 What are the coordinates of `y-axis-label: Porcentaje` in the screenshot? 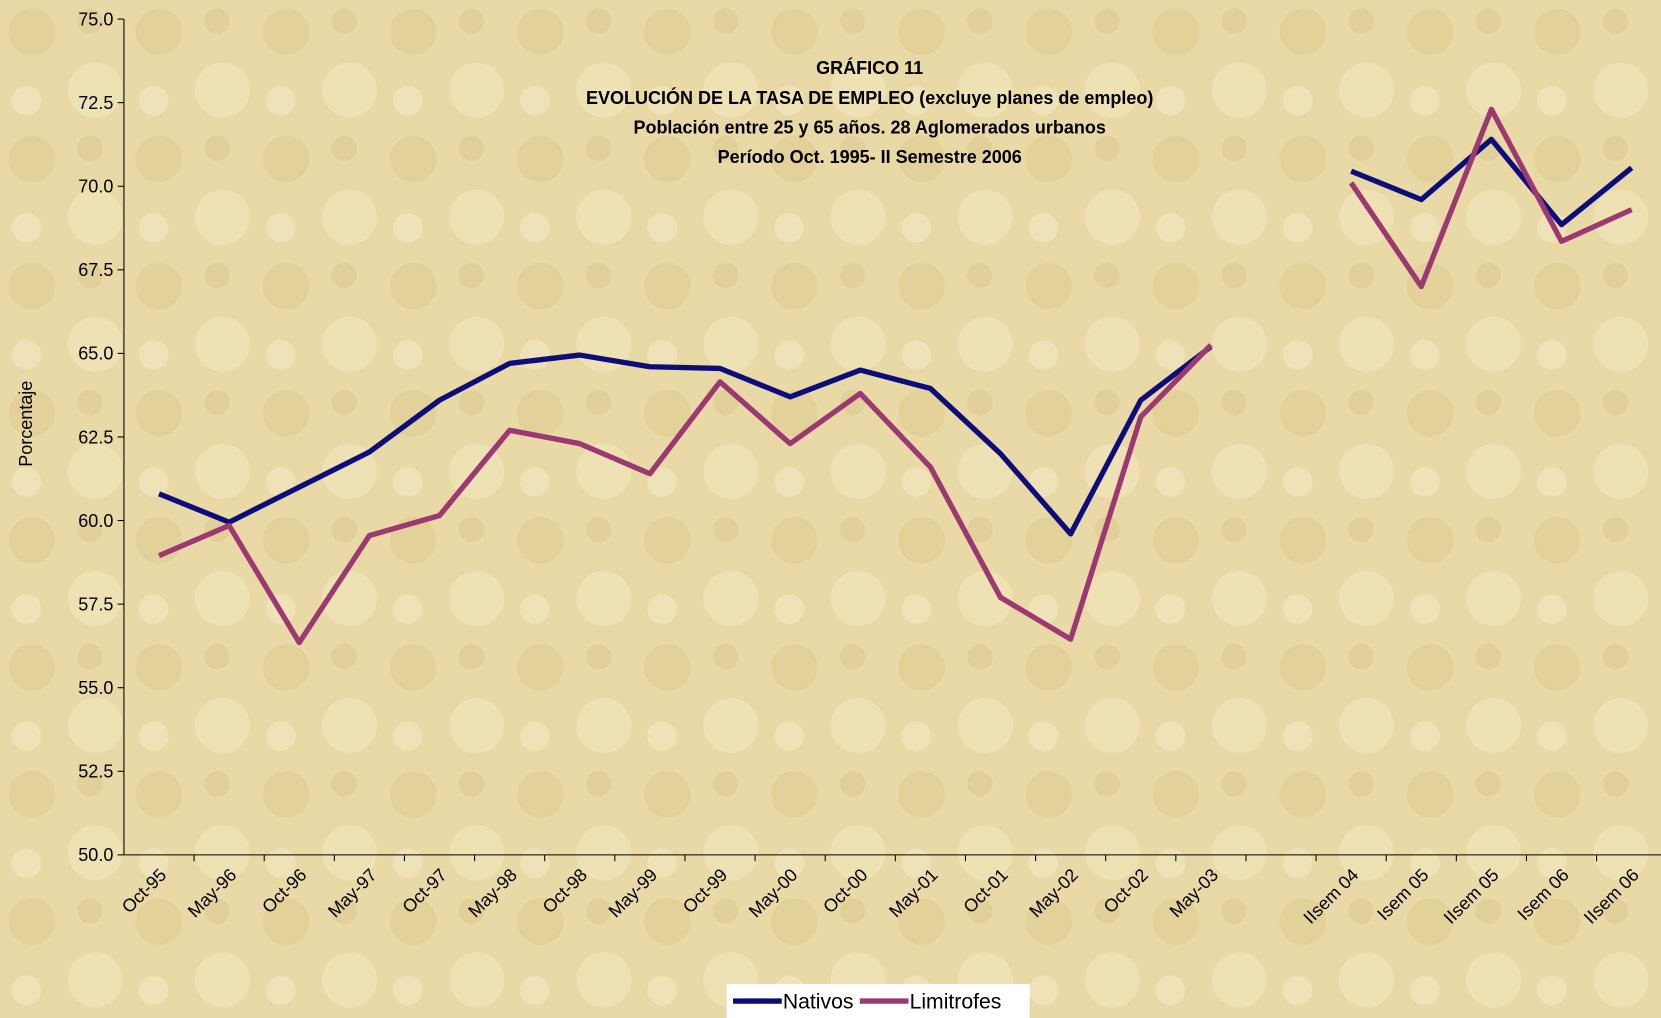 It's located at (26, 424).